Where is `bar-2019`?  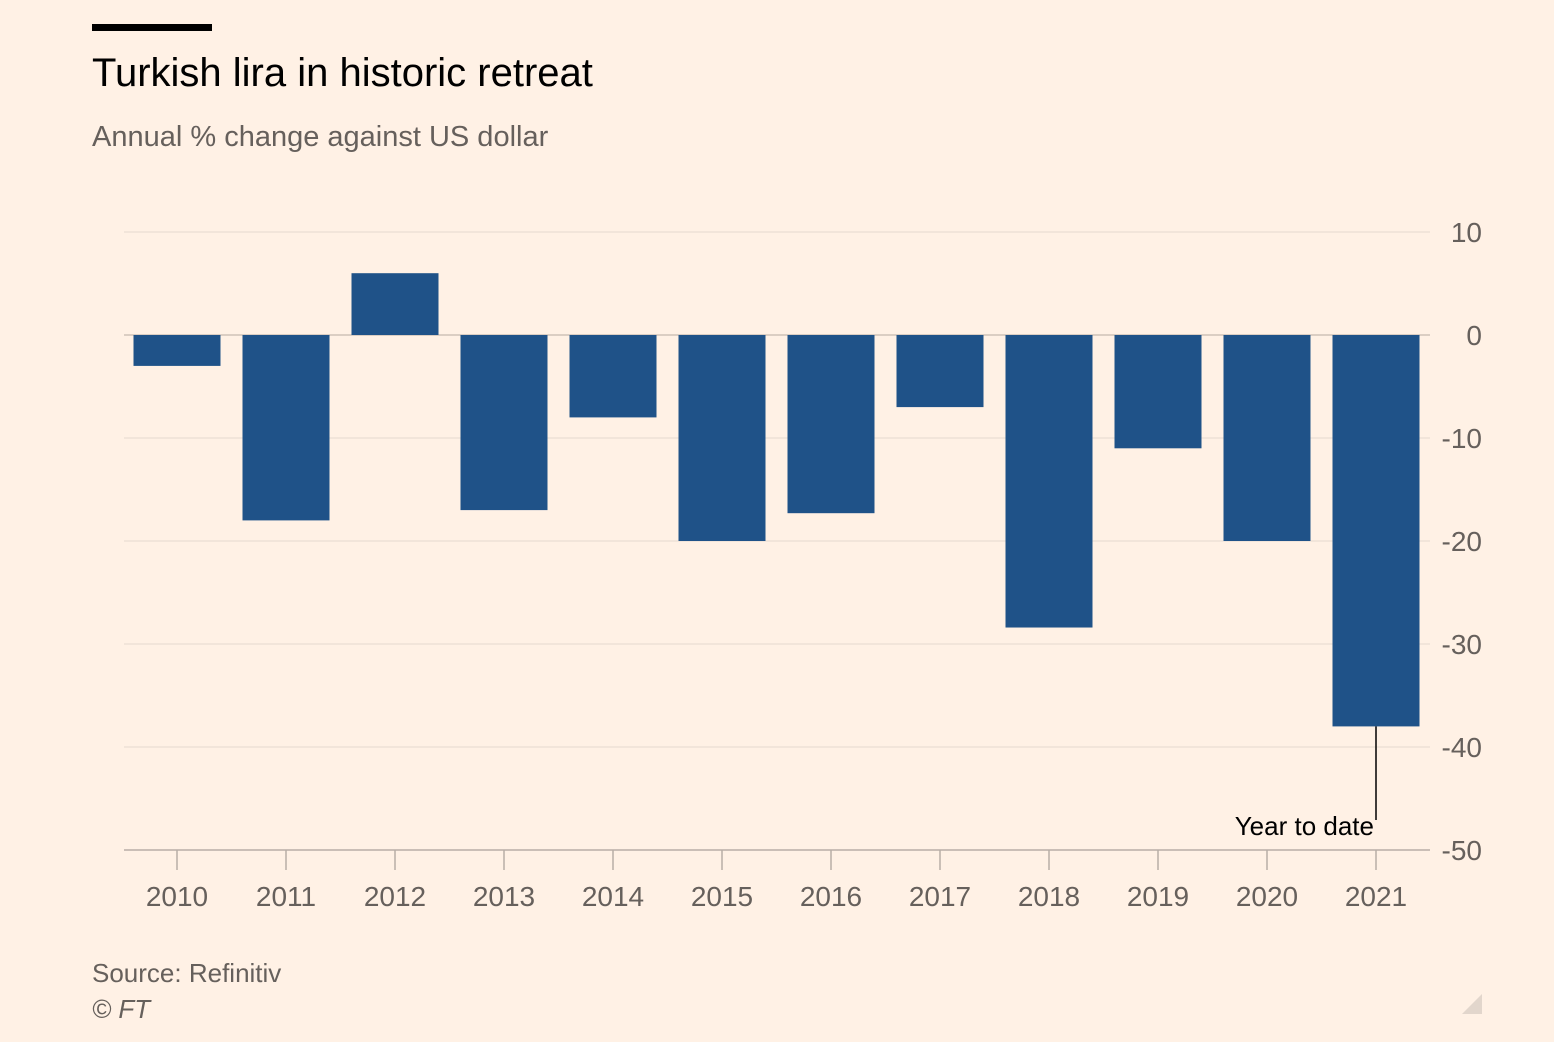
bar-2019 is located at coordinates (1158, 392).